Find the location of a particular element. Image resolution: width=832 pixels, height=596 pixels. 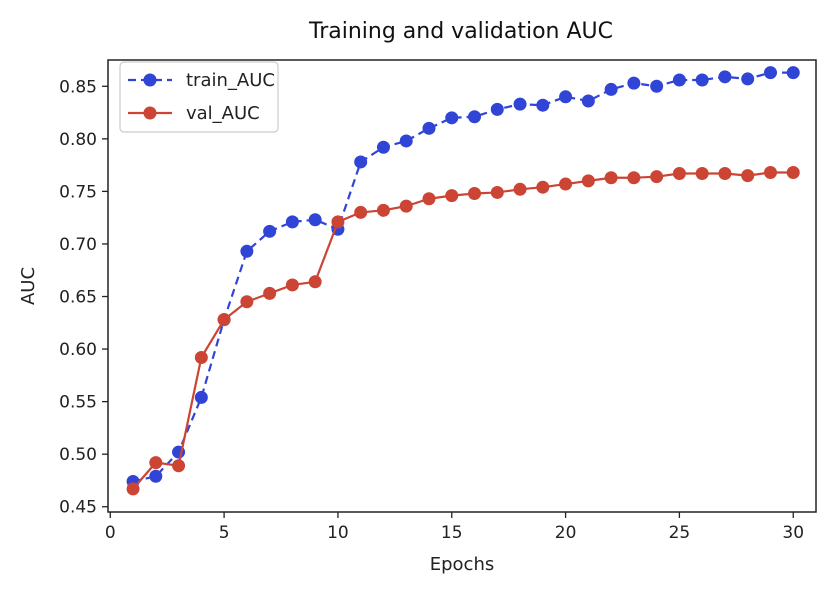

y-axis-label: AUC is located at coordinates (28, 286).